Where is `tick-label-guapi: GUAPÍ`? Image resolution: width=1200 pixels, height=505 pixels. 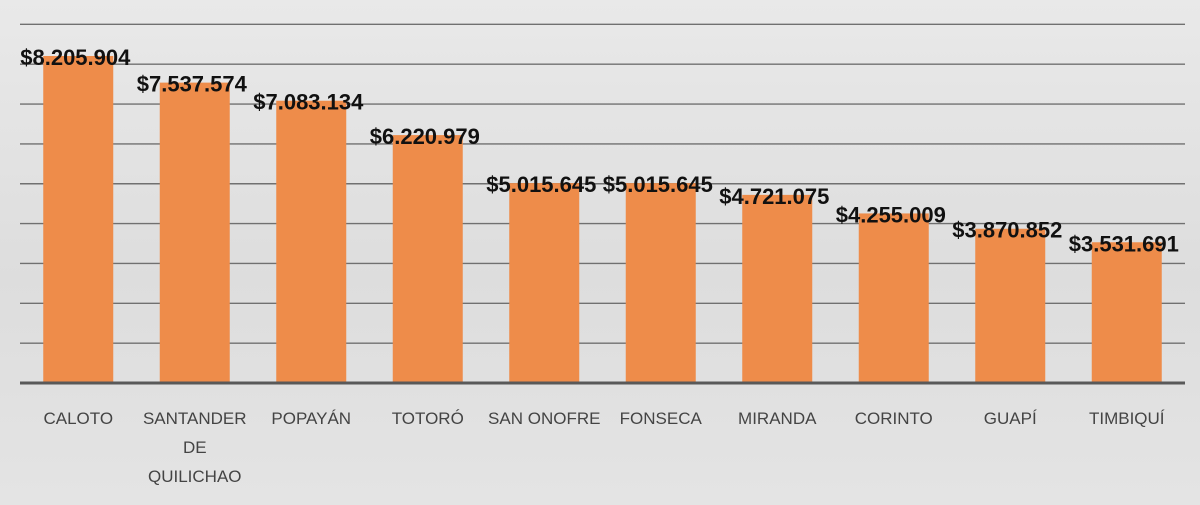 tick-label-guapi: GUAPÍ is located at coordinates (1010, 418).